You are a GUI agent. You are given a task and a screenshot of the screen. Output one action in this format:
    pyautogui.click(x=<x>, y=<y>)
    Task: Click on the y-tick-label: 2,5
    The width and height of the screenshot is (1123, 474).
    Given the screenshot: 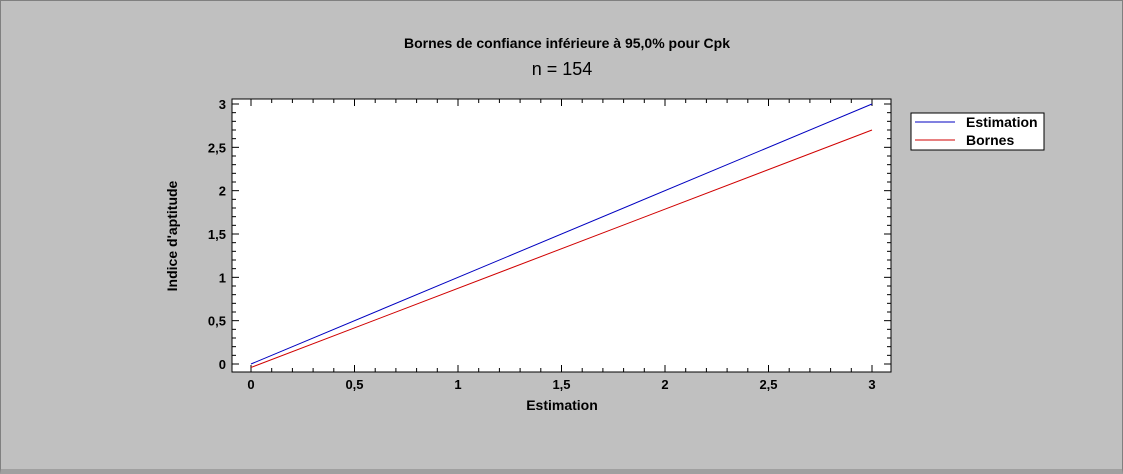 What is the action you would take?
    pyautogui.click(x=217, y=147)
    